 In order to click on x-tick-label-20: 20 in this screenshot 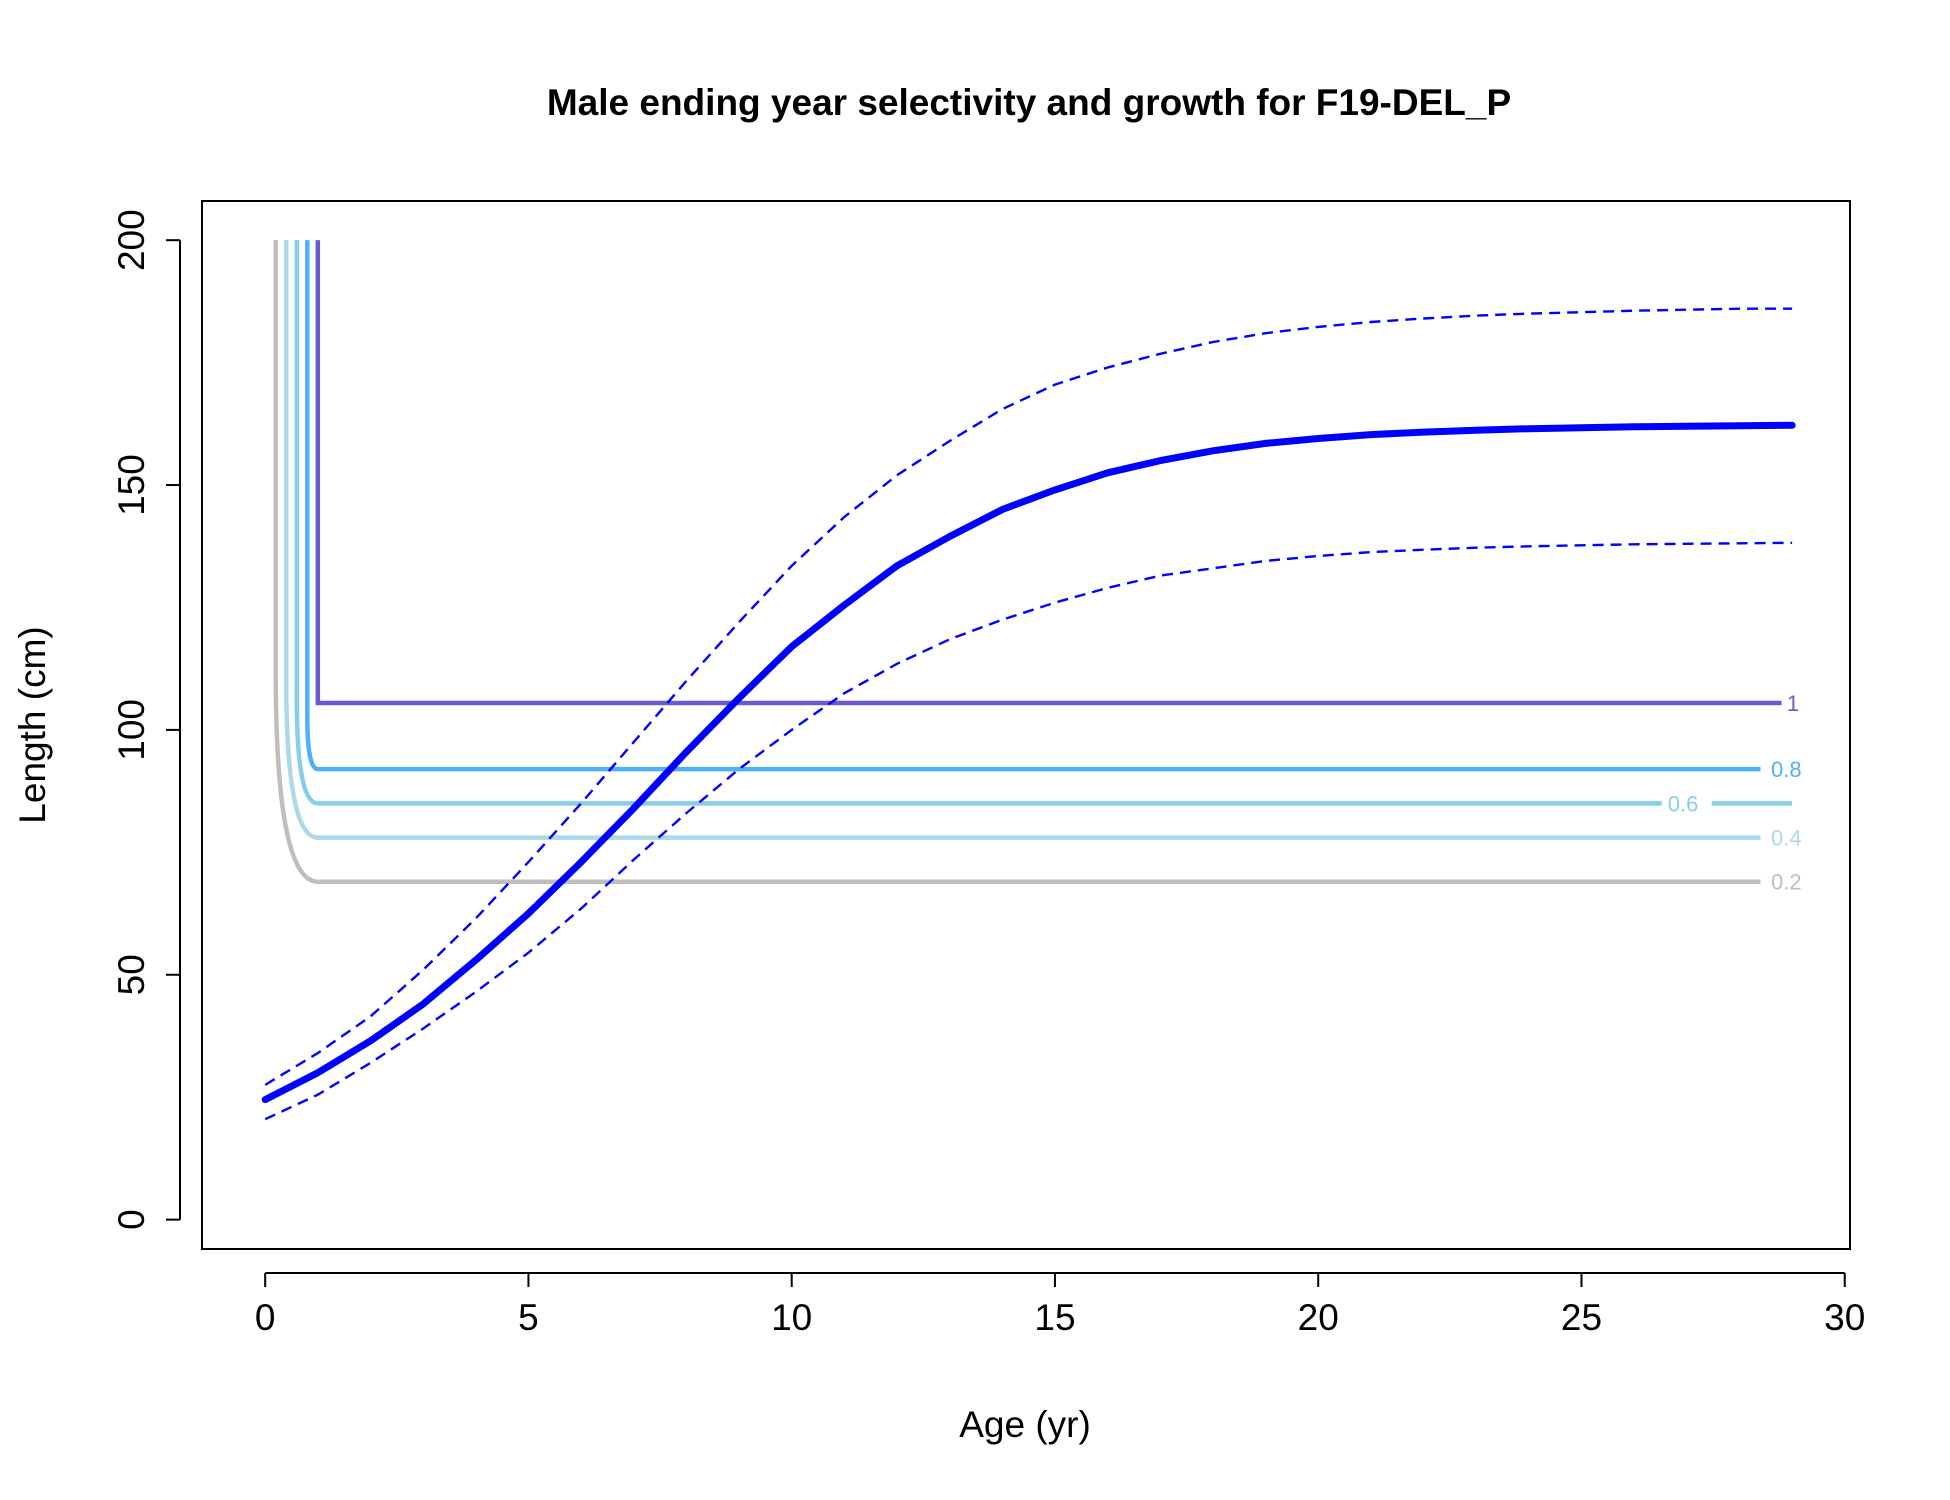, I will do `click(1318, 1317)`.